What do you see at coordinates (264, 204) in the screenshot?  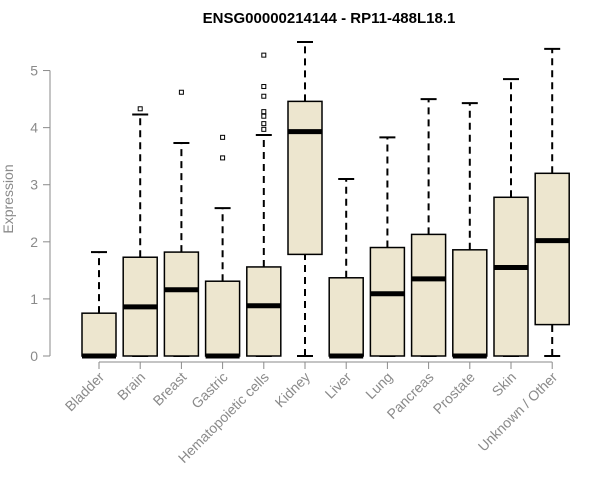 I see `box-hematopoietic-cells` at bounding box center [264, 204].